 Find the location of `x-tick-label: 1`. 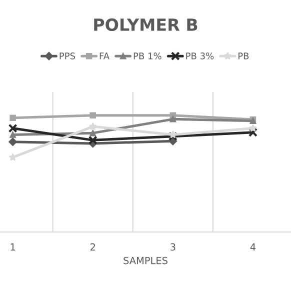

x-tick-label: 1 is located at coordinates (13, 246).